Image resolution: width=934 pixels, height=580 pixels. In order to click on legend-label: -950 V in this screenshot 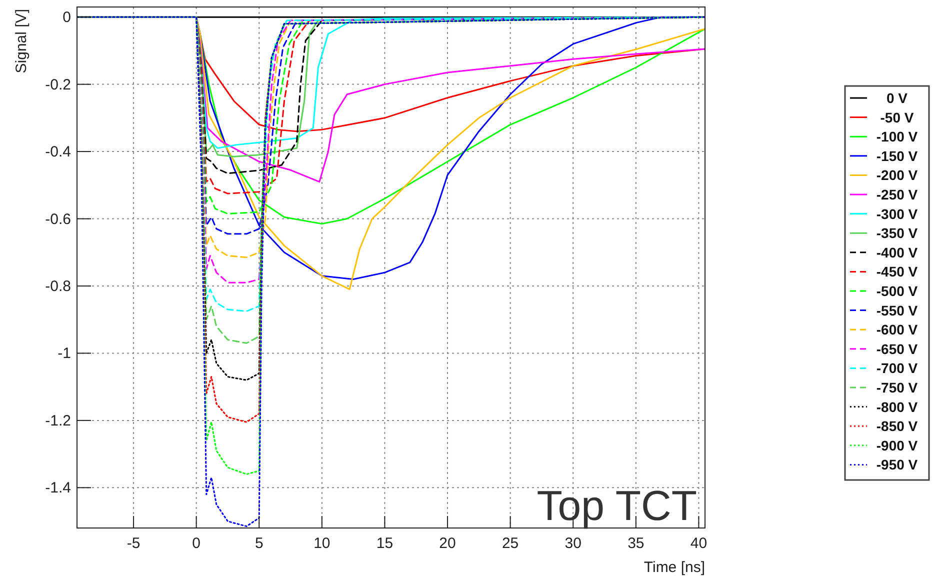, I will do `click(897, 464)`.